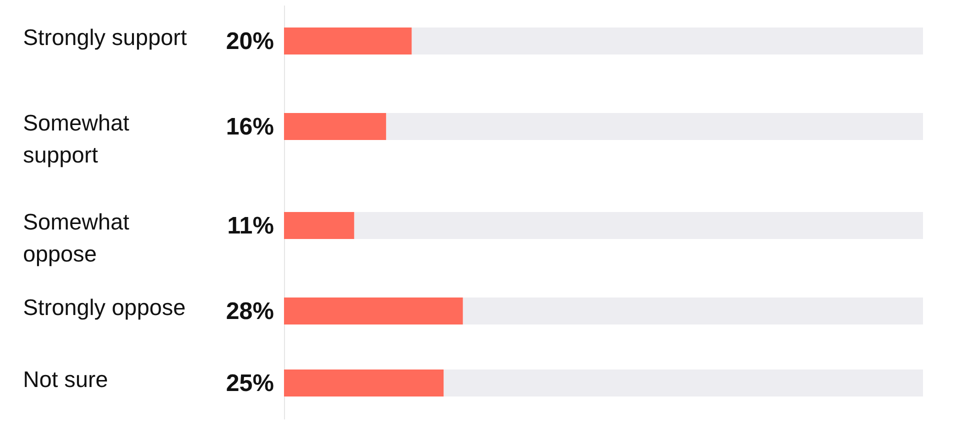 The width and height of the screenshot is (980, 434). I want to click on y-tick-label: Not sure, so click(65, 379).